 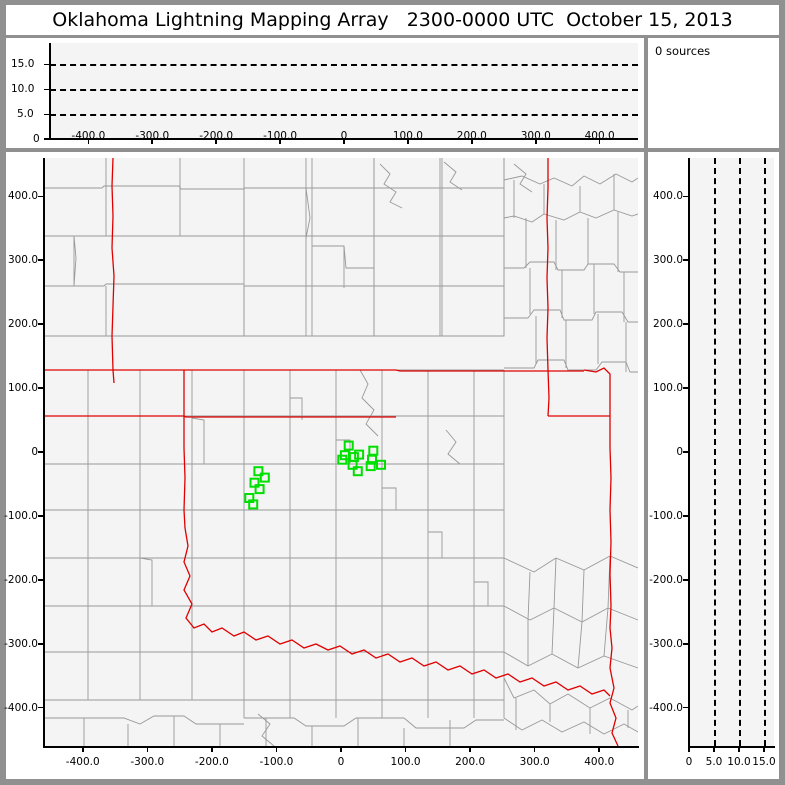 I want to click on map-ytick-label-2: -200.0, so click(x=21, y=579).